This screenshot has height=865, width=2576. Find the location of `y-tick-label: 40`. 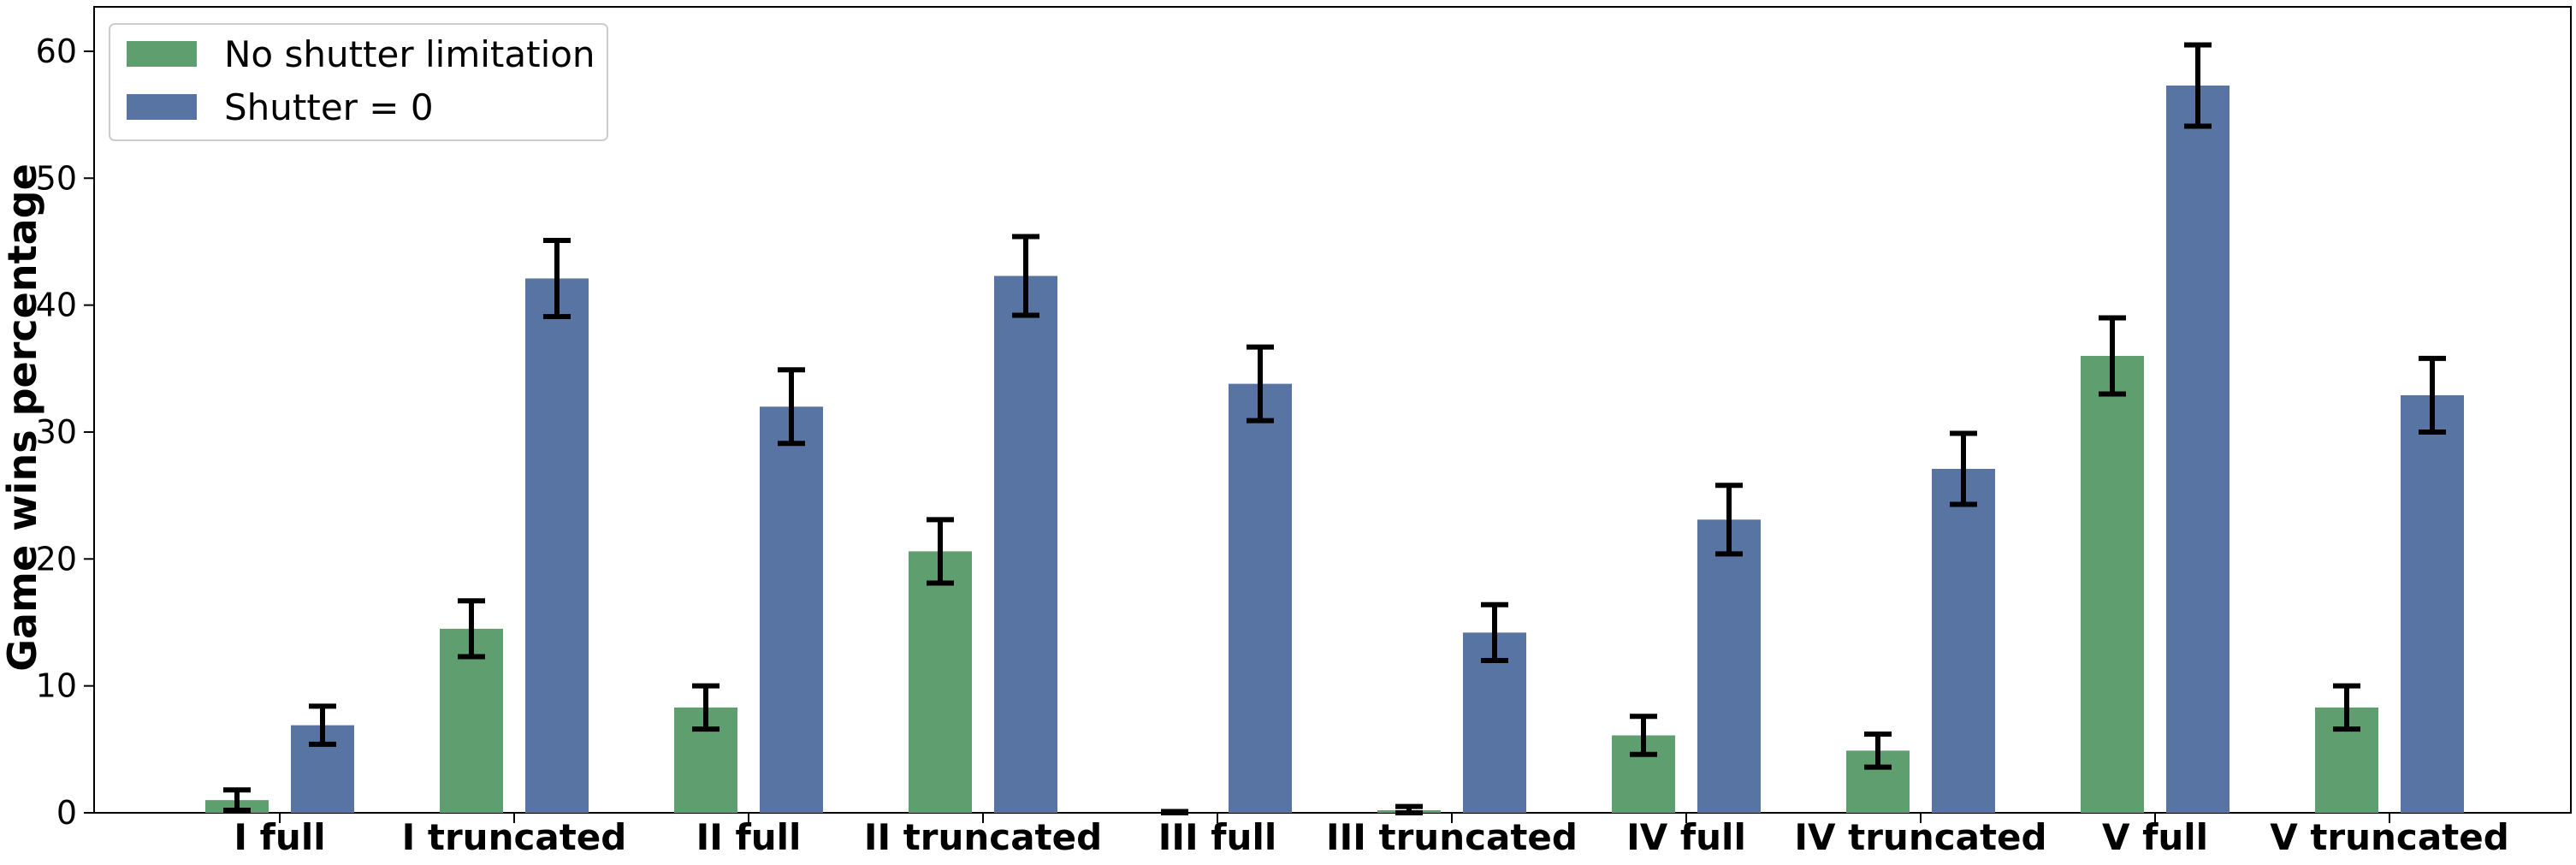

y-tick-label: 40 is located at coordinates (57, 305).